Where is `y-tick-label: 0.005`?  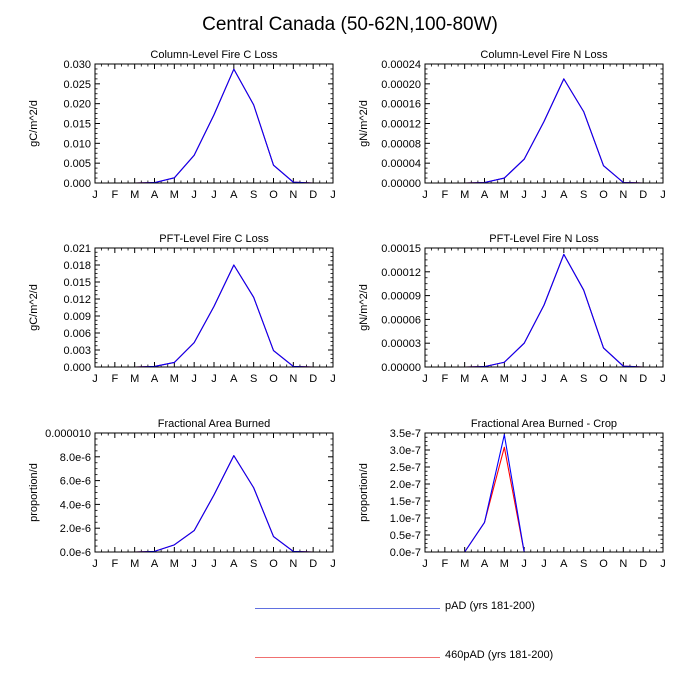 y-tick-label: 0.005 is located at coordinates (77, 164).